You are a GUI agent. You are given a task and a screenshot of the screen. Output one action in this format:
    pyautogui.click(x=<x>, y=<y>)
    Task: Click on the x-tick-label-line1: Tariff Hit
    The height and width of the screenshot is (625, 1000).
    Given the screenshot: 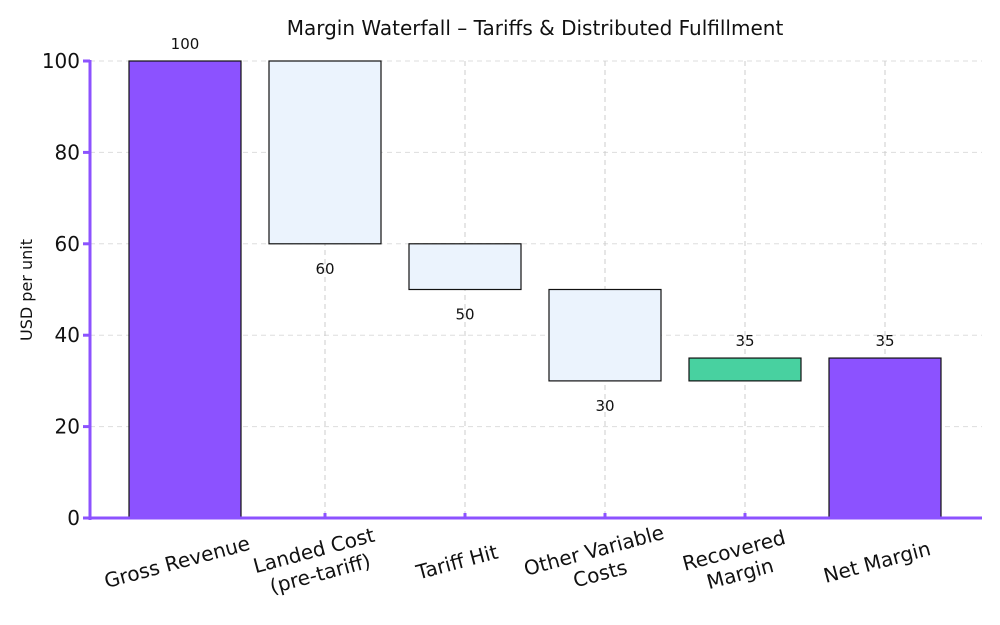 What is the action you would take?
    pyautogui.click(x=457, y=562)
    